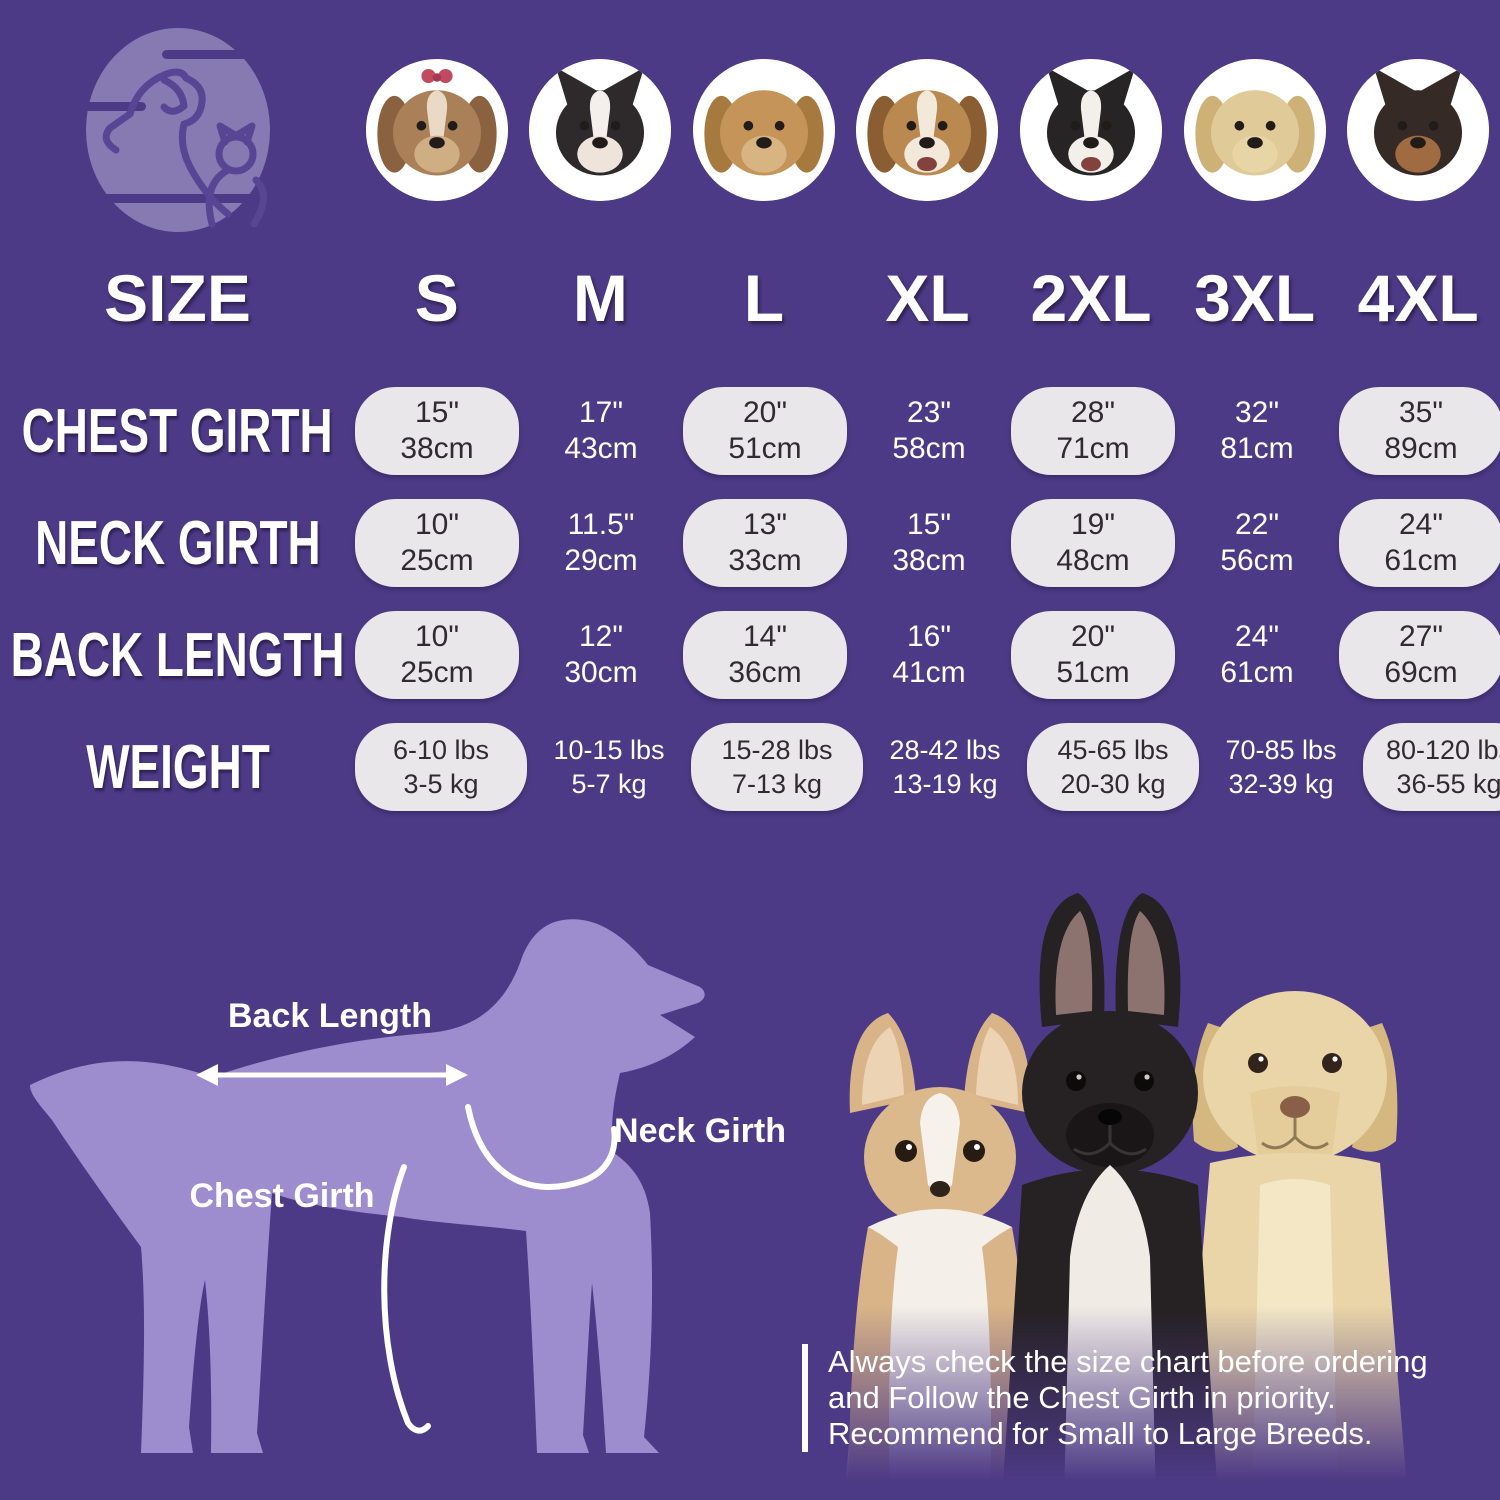 The width and height of the screenshot is (1500, 1500). I want to click on value-back-length-xl: 16" 41cm, so click(929, 654).